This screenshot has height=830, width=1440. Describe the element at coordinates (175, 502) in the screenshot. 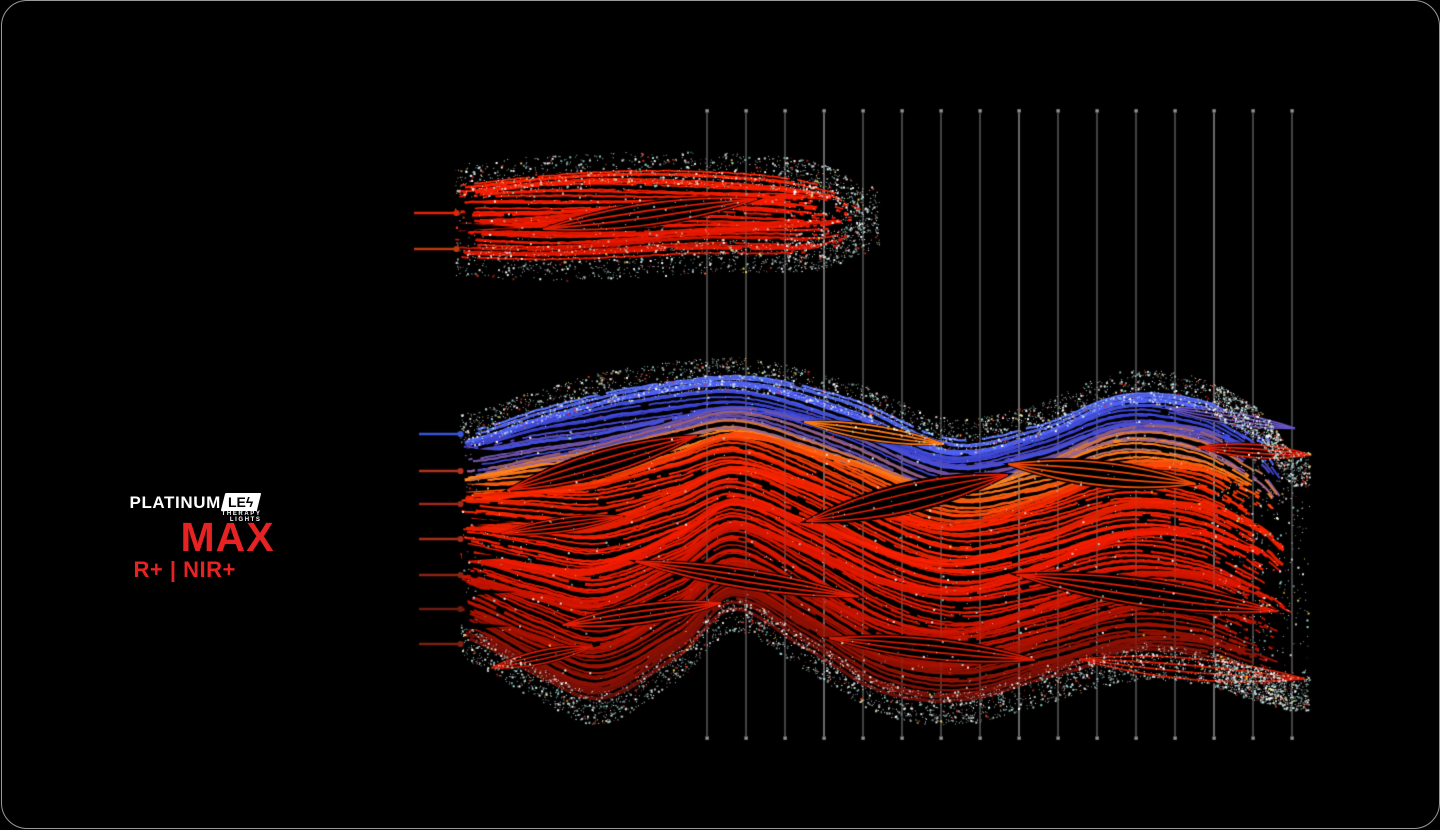

I see `brand-name: PLATINUM` at that location.